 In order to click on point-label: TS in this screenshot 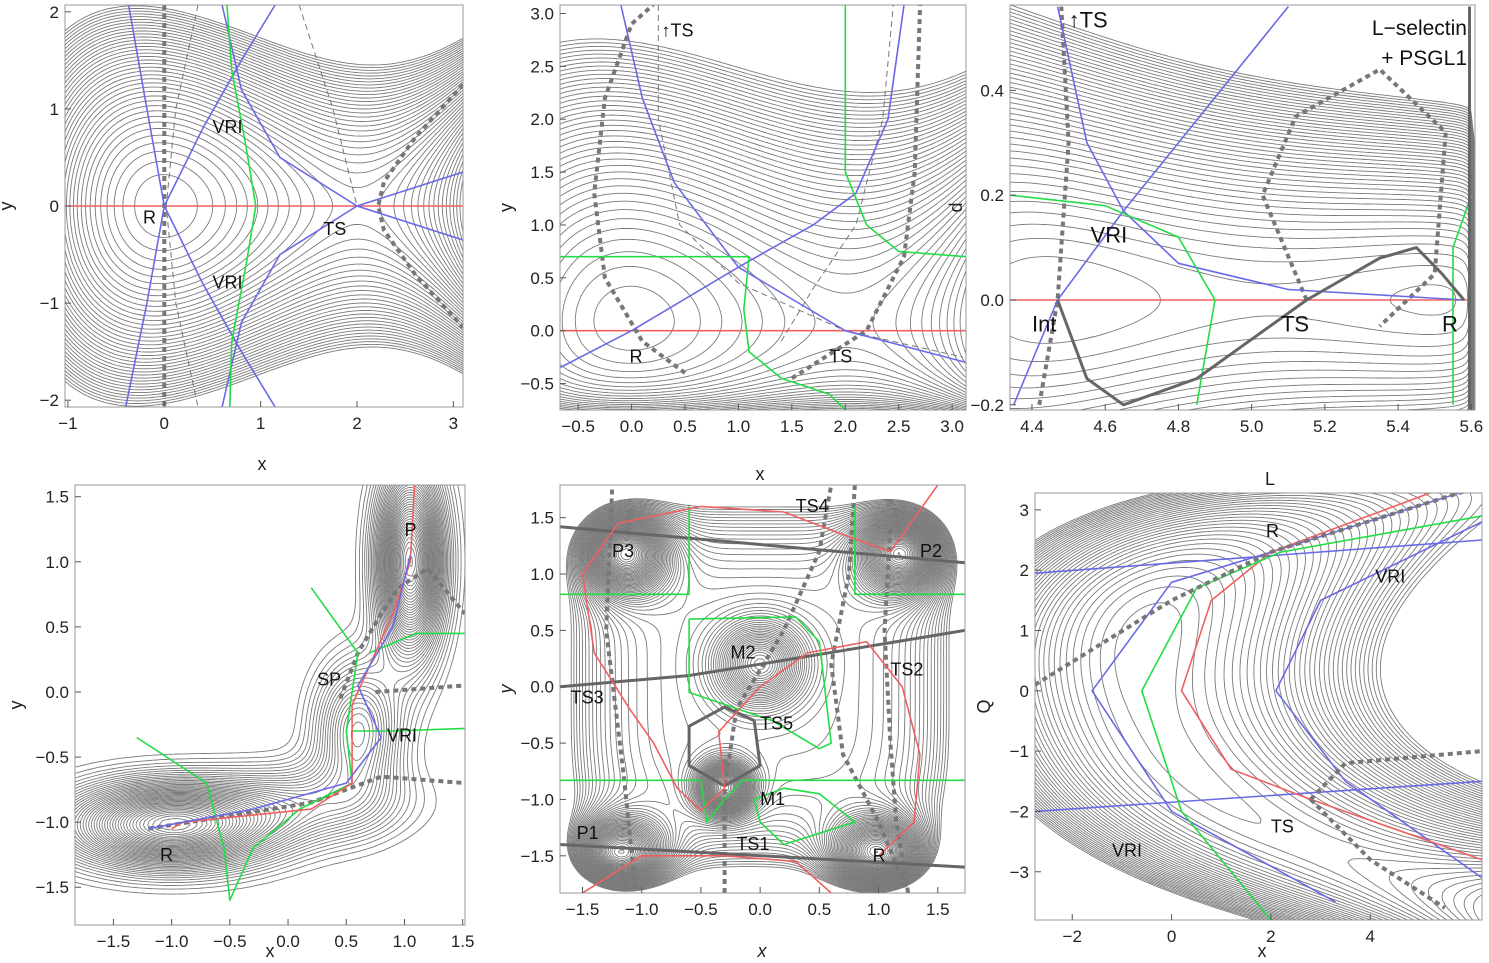, I will do `click(1282, 827)`.